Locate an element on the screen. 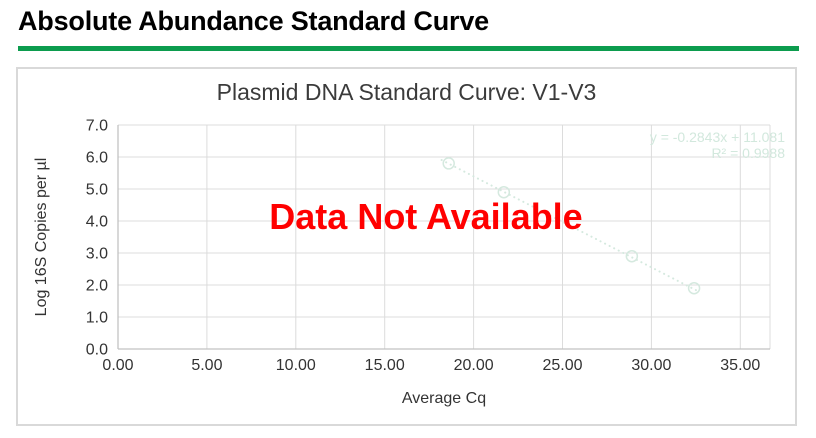  y-tick-label: 4.0 is located at coordinates (97, 222).